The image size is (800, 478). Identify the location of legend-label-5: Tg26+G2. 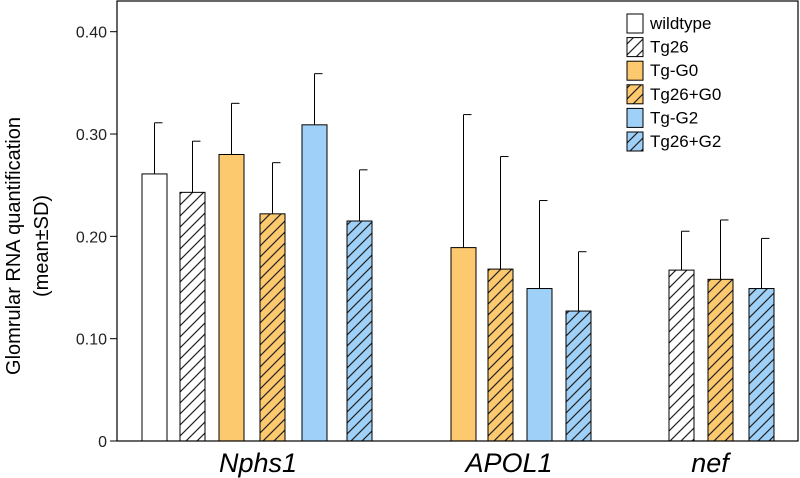
(685, 141).